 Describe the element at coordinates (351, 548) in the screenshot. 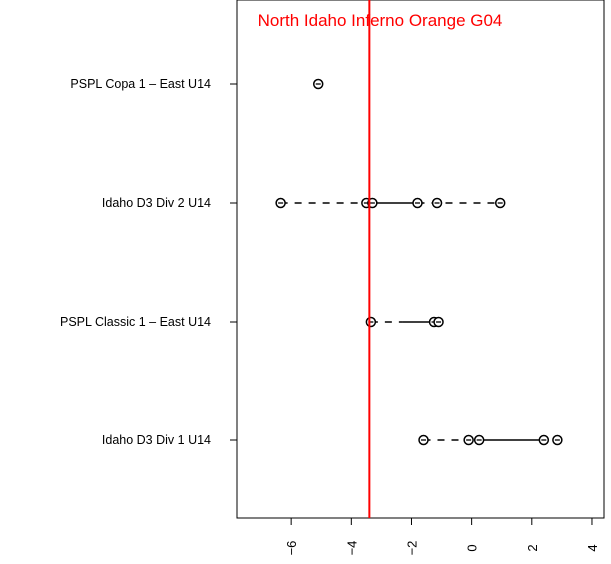

I see `x-tick-label: −4` at that location.